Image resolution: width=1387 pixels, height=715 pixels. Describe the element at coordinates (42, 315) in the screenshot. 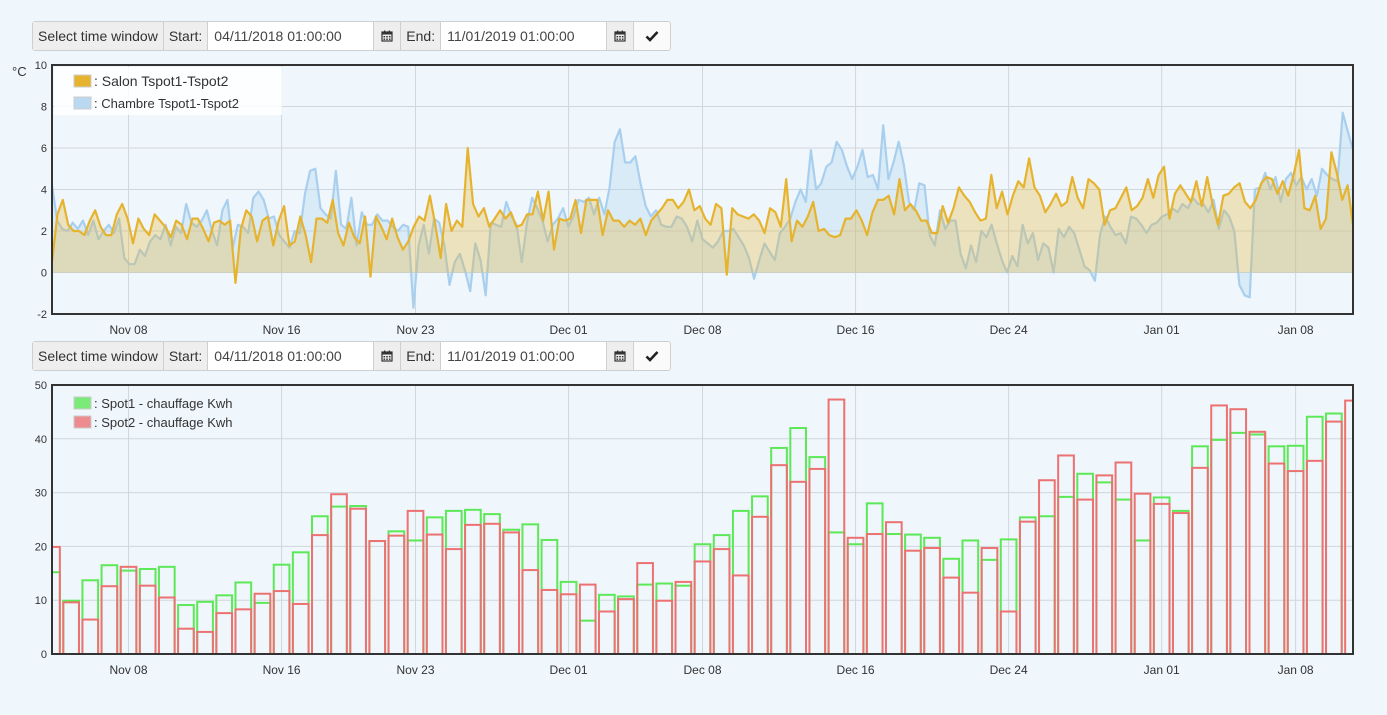

I see `y-tick-label: -2` at that location.